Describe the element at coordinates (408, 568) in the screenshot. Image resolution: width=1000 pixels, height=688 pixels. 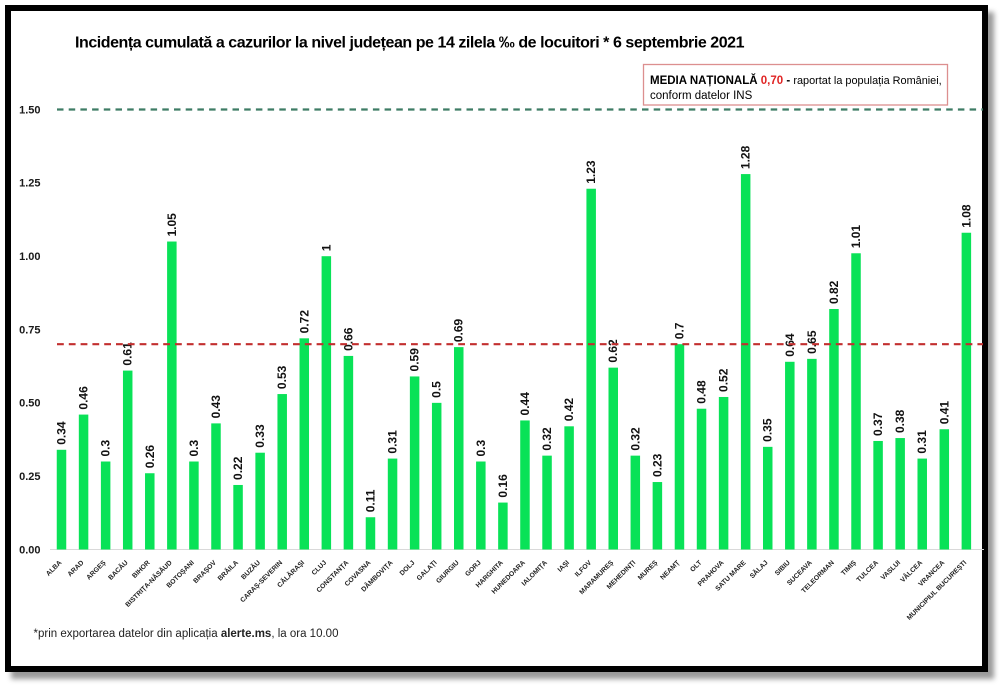
I see `svg-text: DOLJ` at that location.